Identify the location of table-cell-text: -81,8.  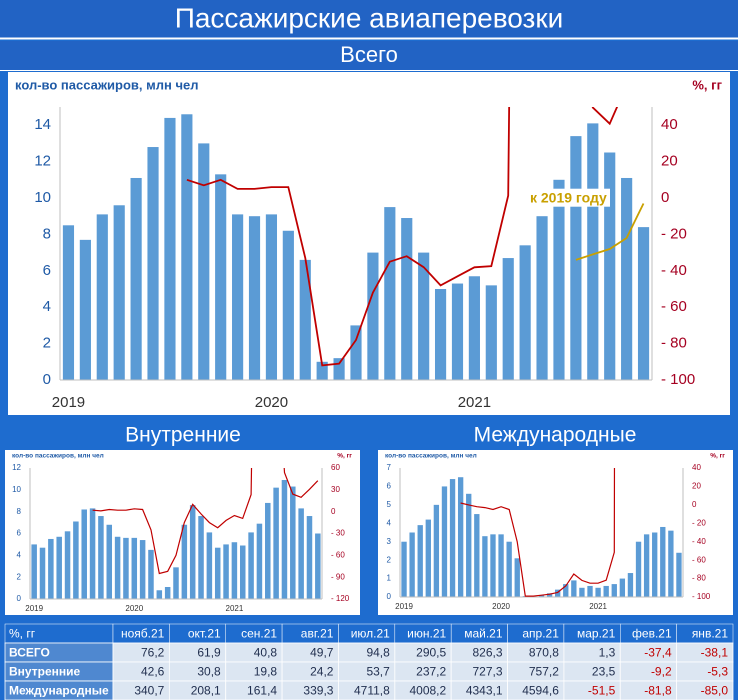
(658, 691).